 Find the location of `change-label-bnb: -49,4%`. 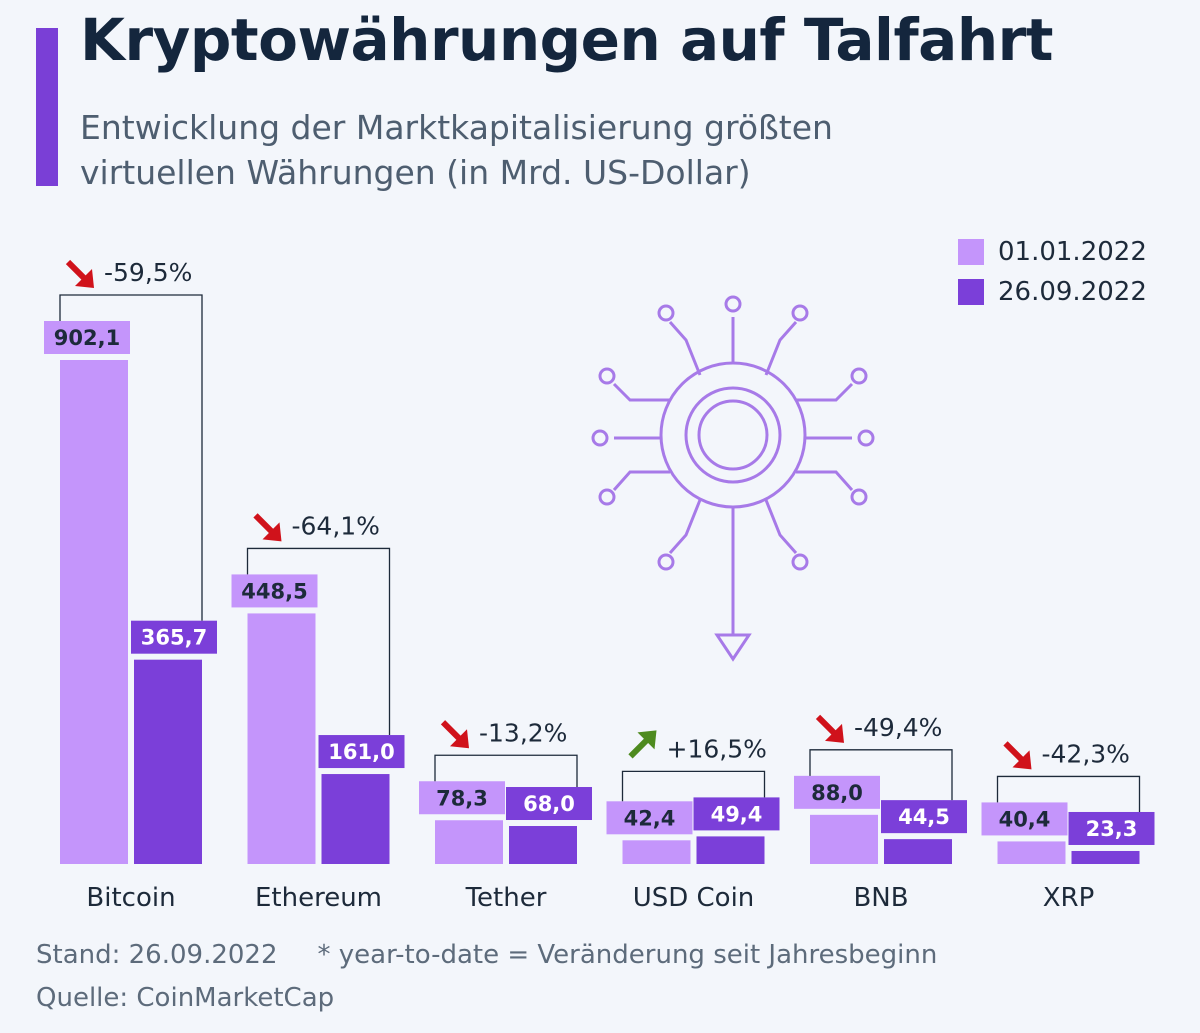

change-label-bnb: -49,4% is located at coordinates (898, 727).